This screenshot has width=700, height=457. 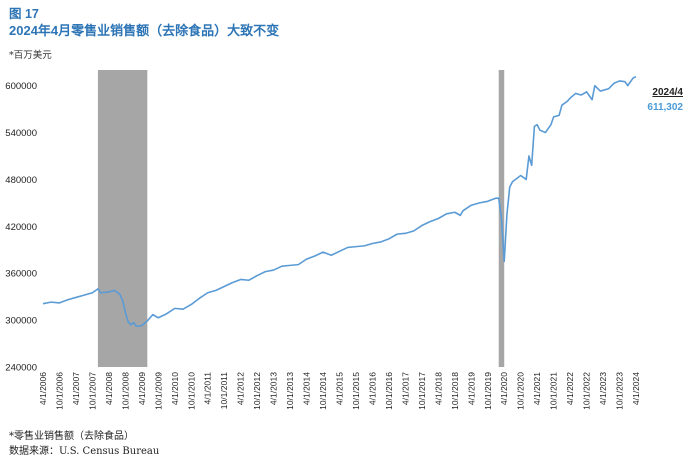 What do you see at coordinates (21, 227) in the screenshot?
I see `y-tick-label: 420000` at bounding box center [21, 227].